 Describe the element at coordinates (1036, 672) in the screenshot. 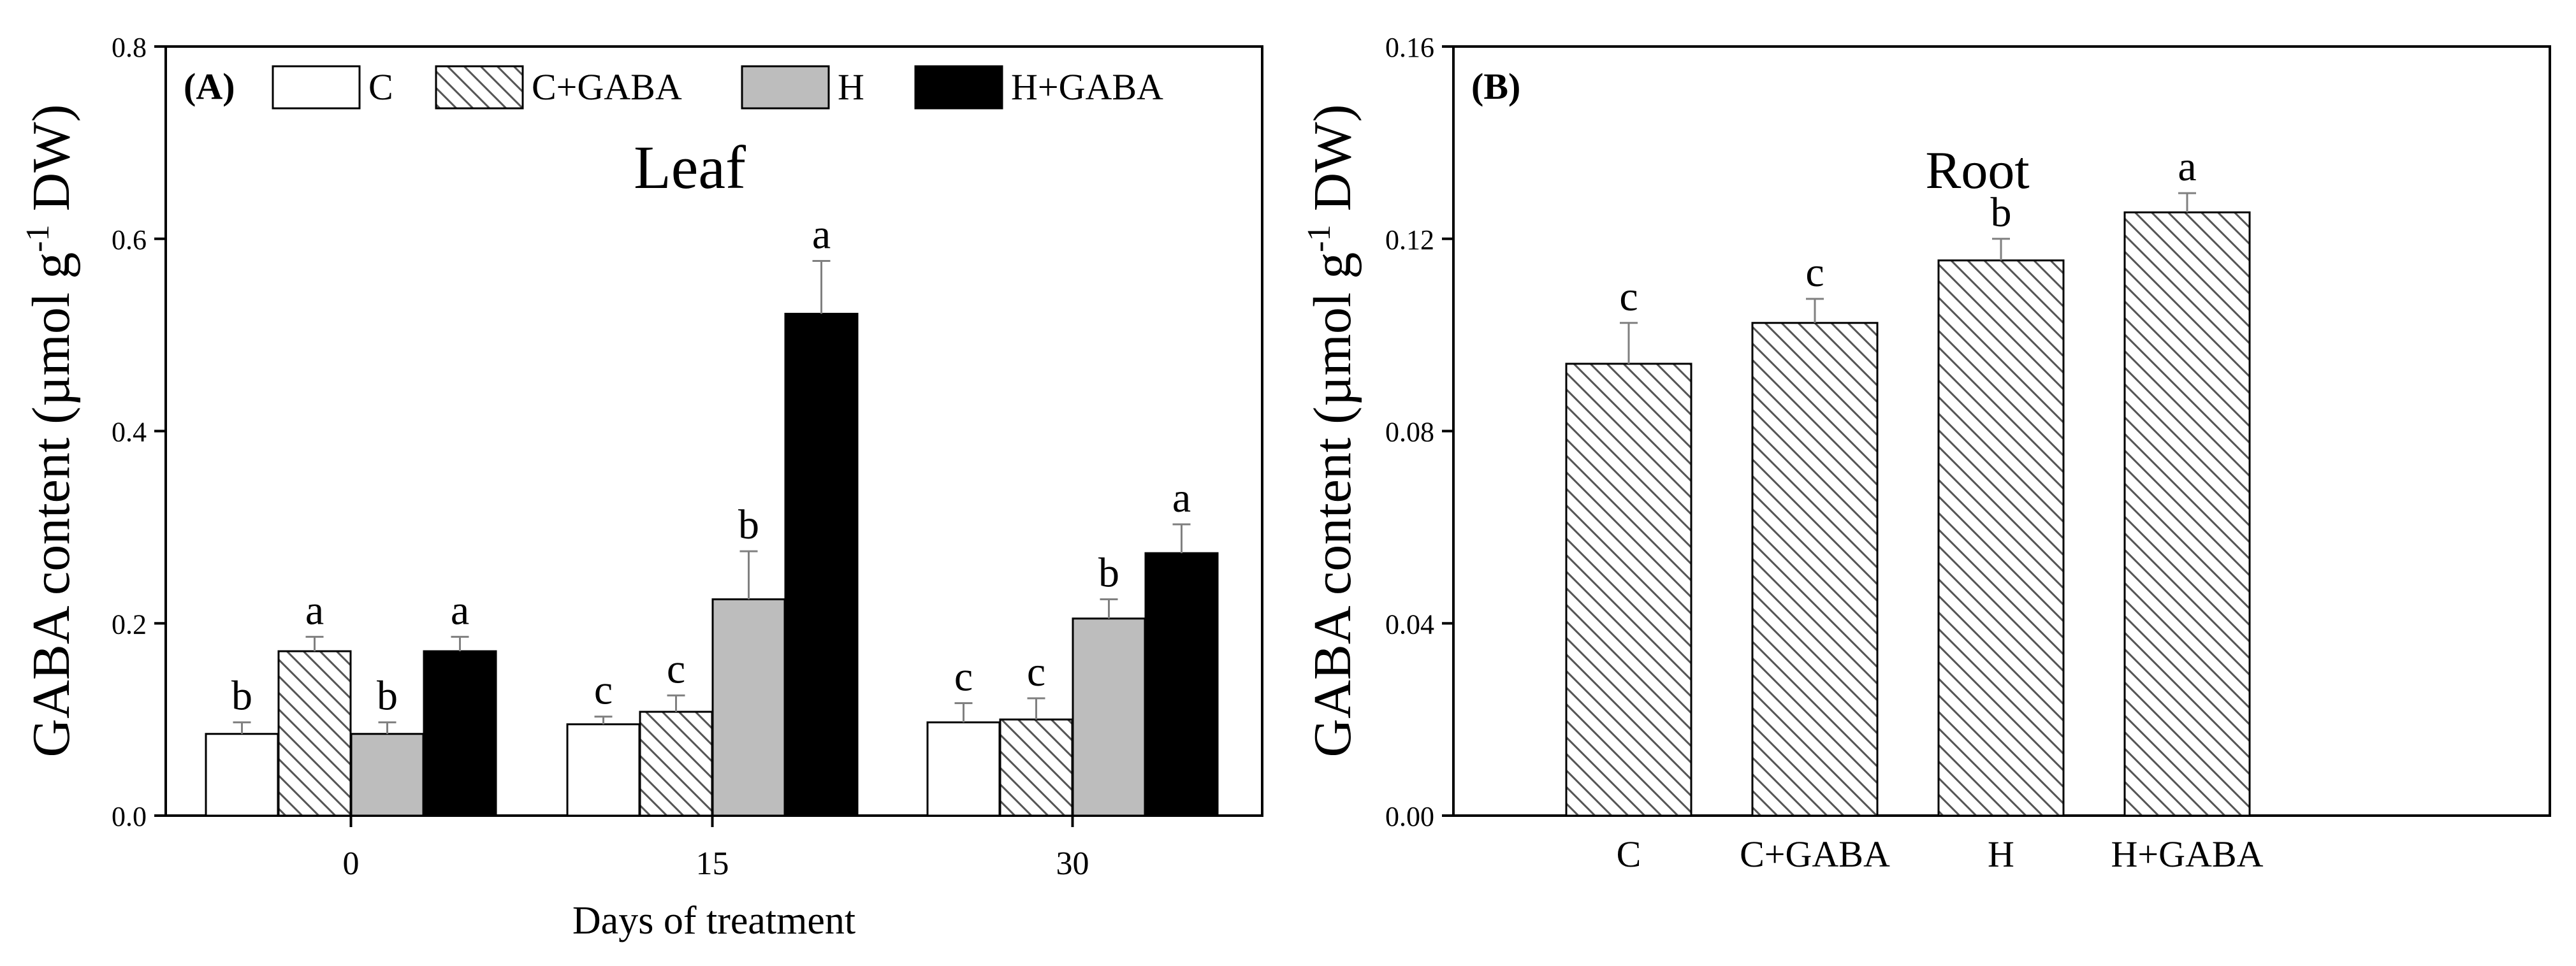

I see `panel-a-day-30-c-gaba-significance-letter: c` at that location.